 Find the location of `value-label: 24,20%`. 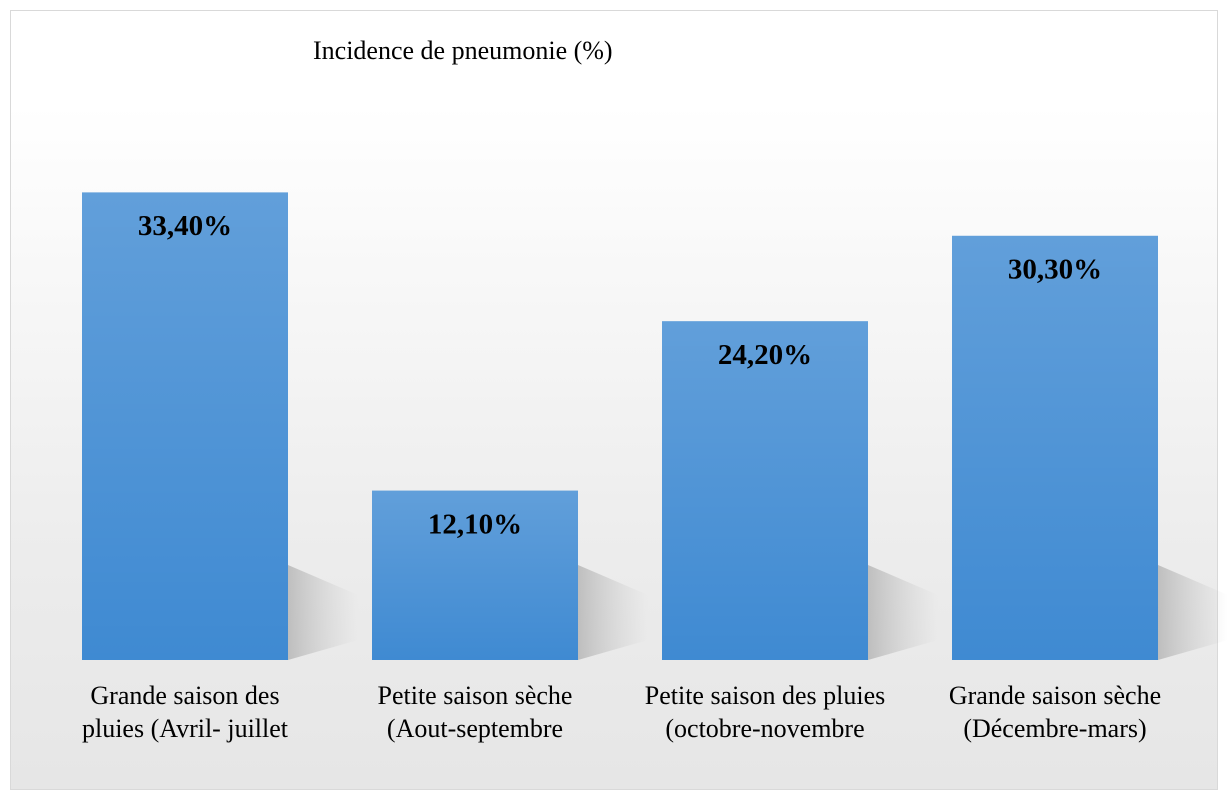

value-label: 24,20% is located at coordinates (765, 355).